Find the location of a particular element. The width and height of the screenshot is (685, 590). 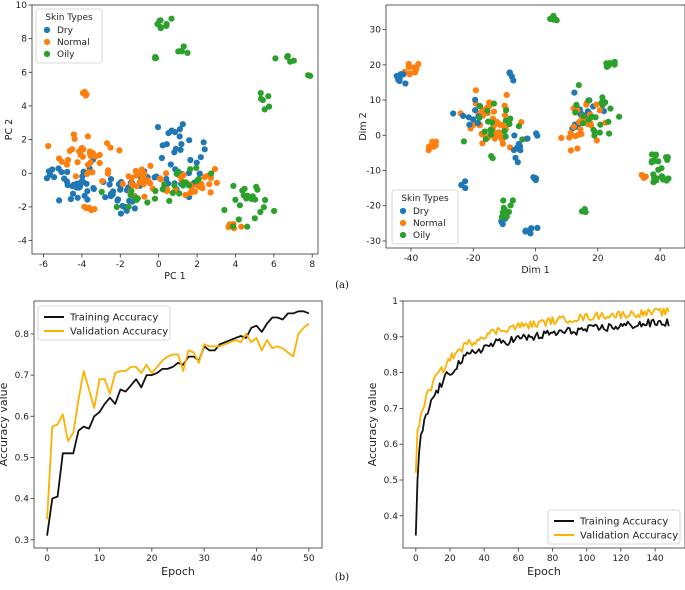

y-axis-label: Accuracy value is located at coordinates (372, 424).